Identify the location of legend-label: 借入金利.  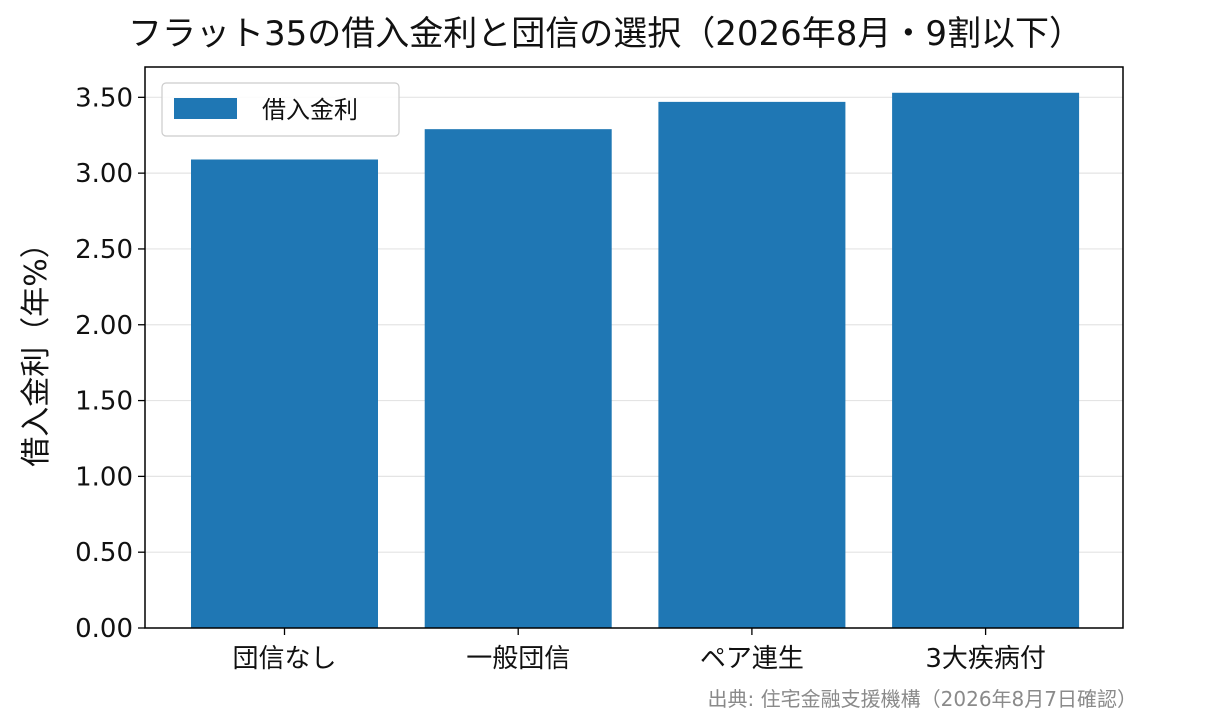
(310, 110).